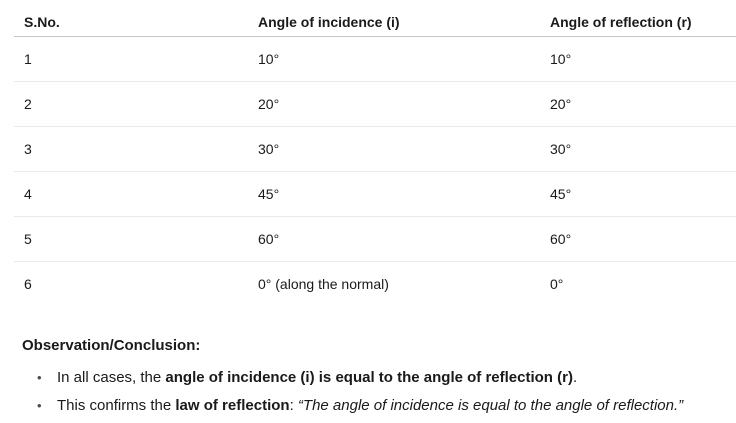 Image resolution: width=736 pixels, height=423 pixels. What do you see at coordinates (323, 284) in the screenshot?
I see `cell-incidence: 0° (along the normal)` at bounding box center [323, 284].